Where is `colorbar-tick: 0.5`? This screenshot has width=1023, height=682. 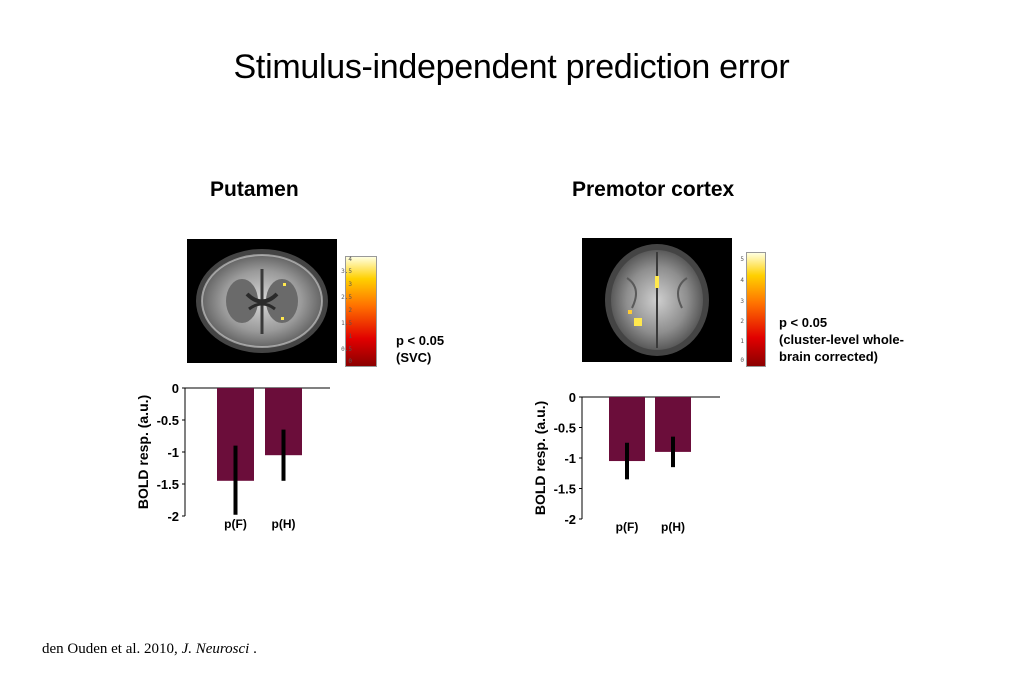 colorbar-tick: 0.5 is located at coordinates (346, 349).